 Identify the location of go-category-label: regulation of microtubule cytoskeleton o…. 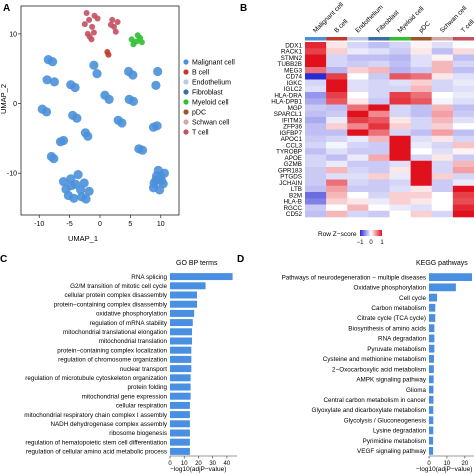
(96, 378).